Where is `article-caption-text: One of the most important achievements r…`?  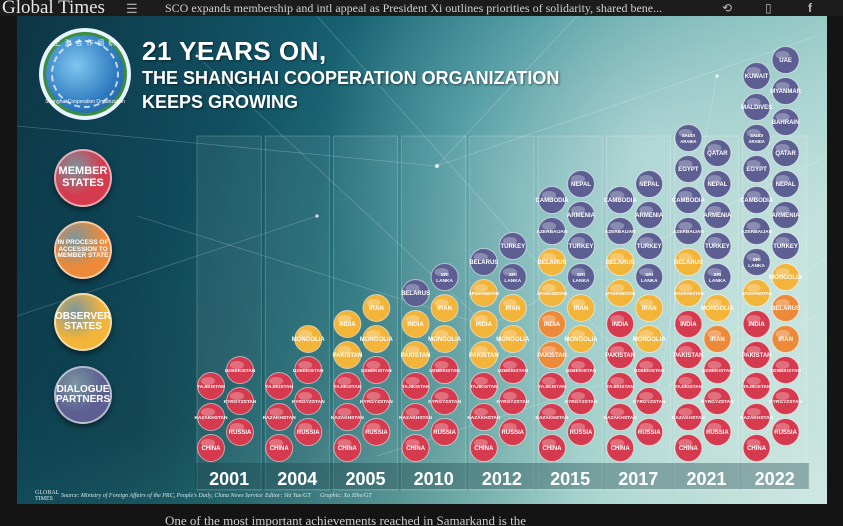 article-caption-text: One of the most important achievements r… is located at coordinates (345, 519).